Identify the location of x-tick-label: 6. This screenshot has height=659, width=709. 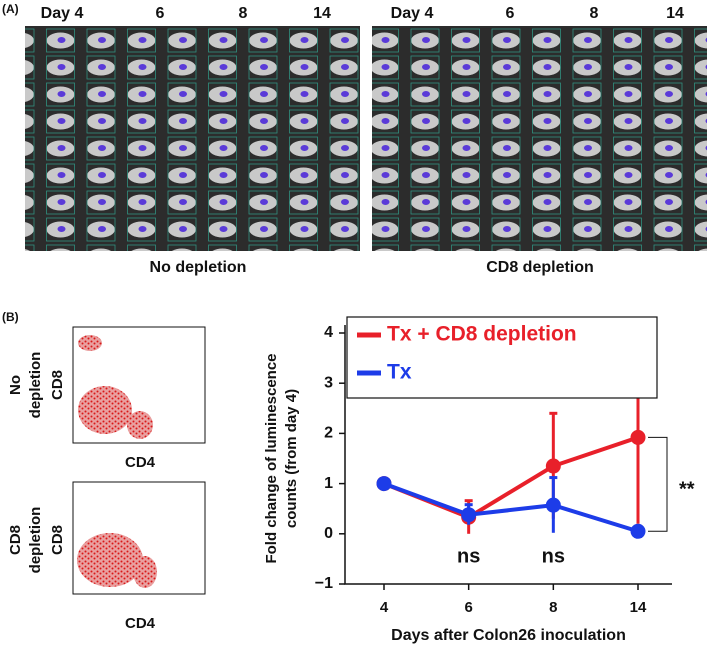
(468, 607).